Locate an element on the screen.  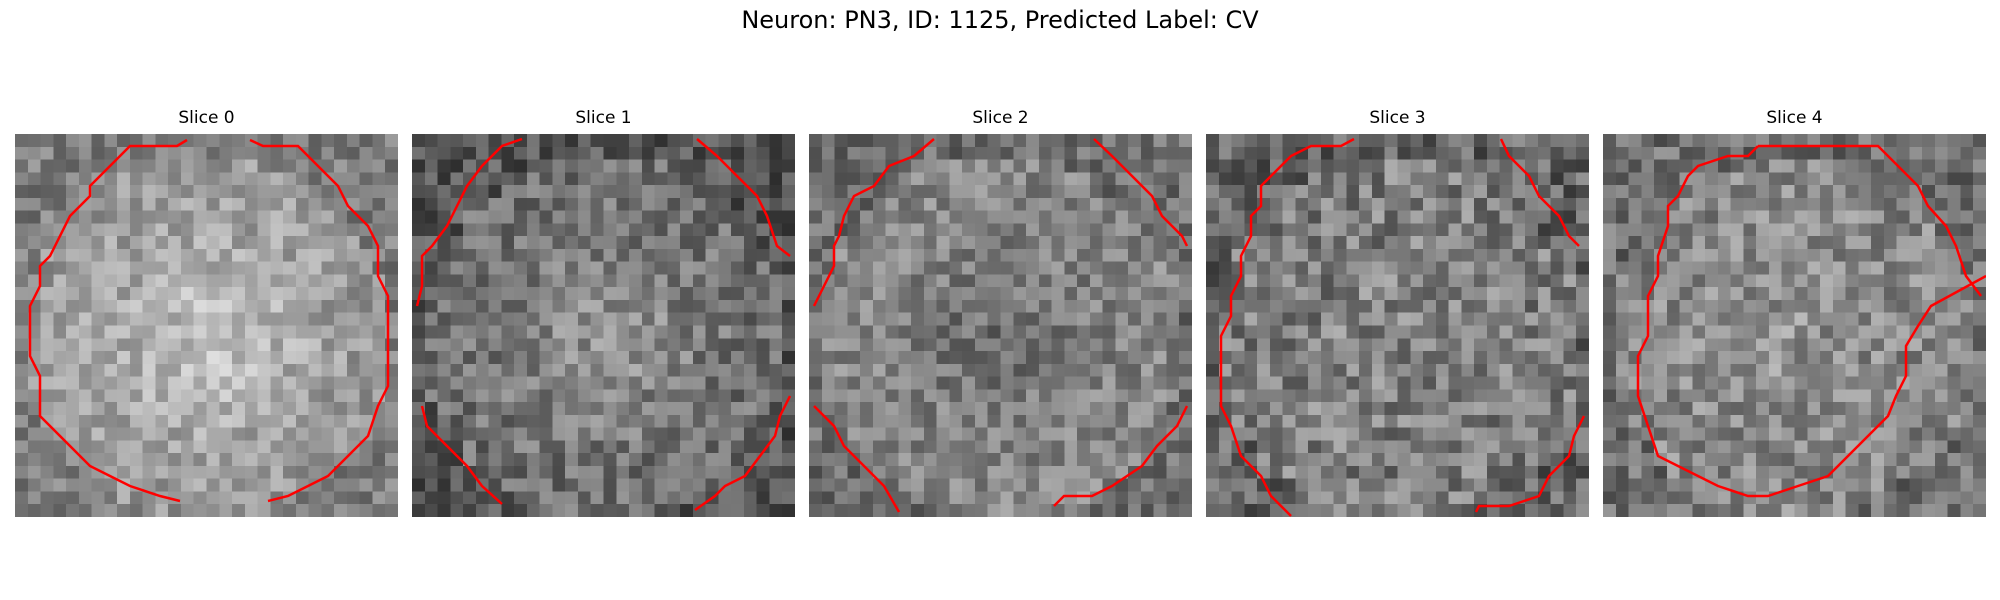
slice-panel-0: Slice 0 is located at coordinates (206, 314).